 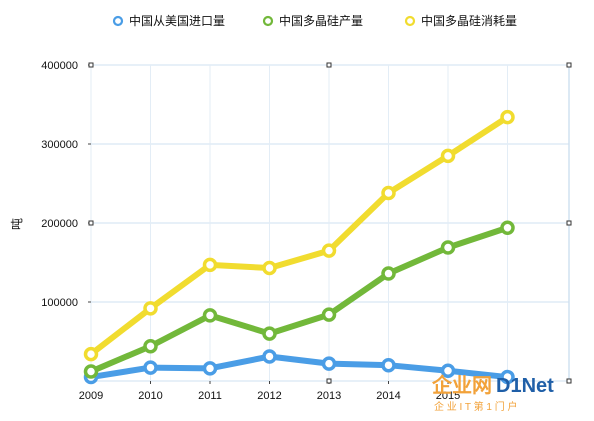 I want to click on x-tick-label: 2010, so click(x=150, y=396).